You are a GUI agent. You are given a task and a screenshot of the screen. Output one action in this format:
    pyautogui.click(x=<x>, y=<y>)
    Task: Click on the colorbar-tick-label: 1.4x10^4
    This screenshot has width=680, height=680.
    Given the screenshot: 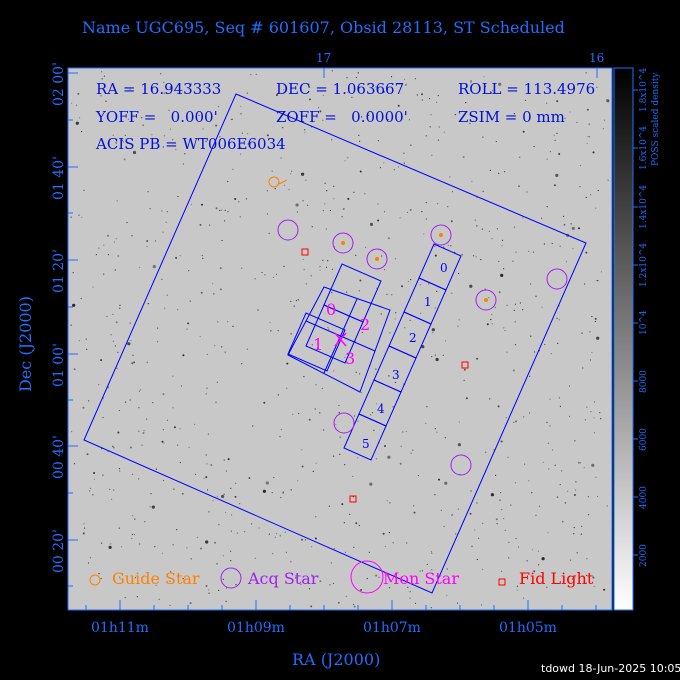 What is the action you would take?
    pyautogui.click(x=644, y=206)
    